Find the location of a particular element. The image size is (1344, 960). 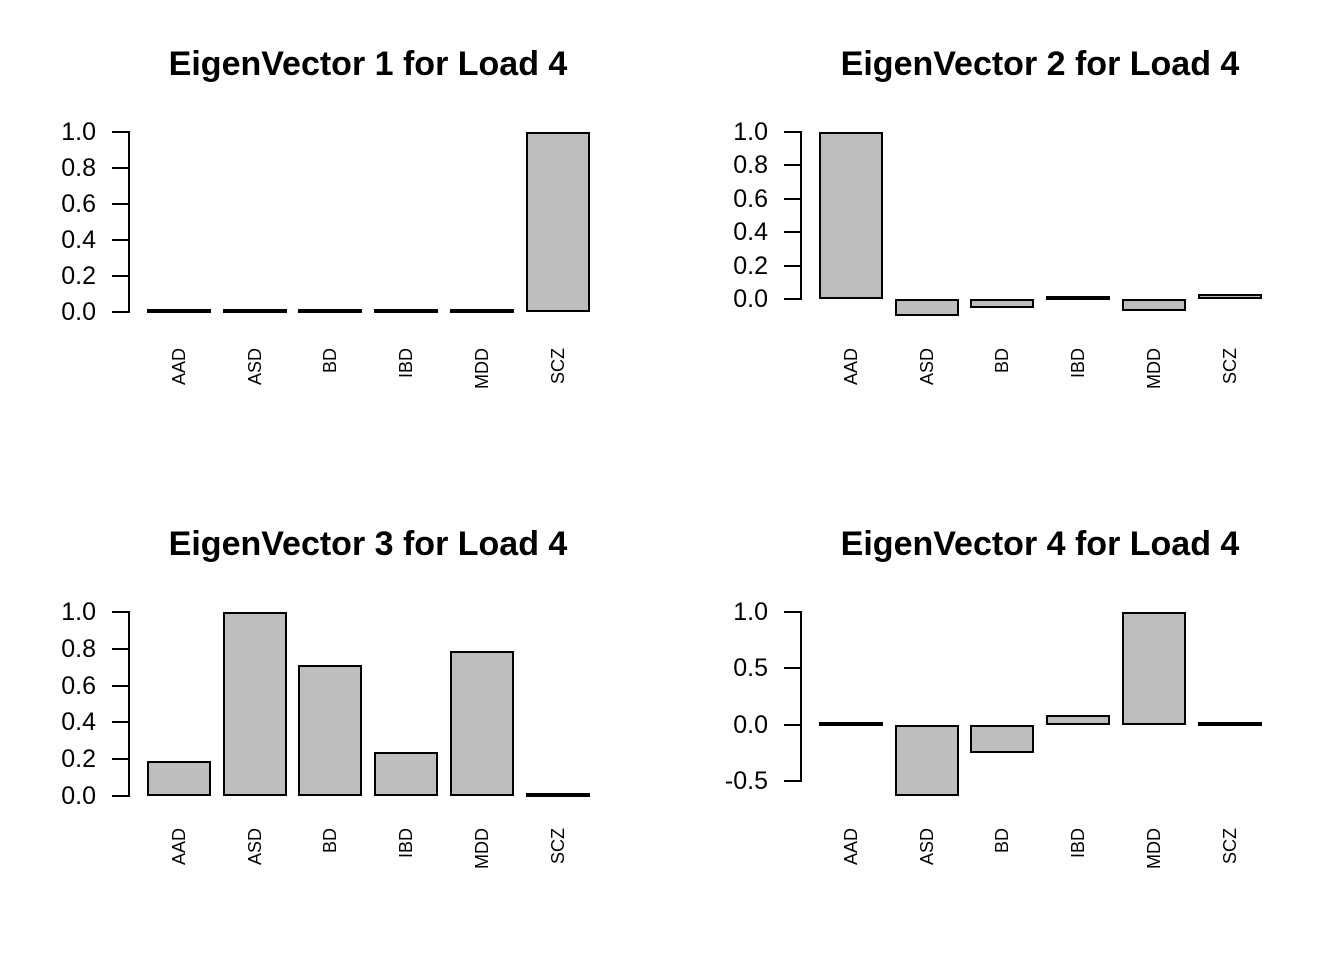

y-tick-label: 0.5 is located at coordinates (750, 668).